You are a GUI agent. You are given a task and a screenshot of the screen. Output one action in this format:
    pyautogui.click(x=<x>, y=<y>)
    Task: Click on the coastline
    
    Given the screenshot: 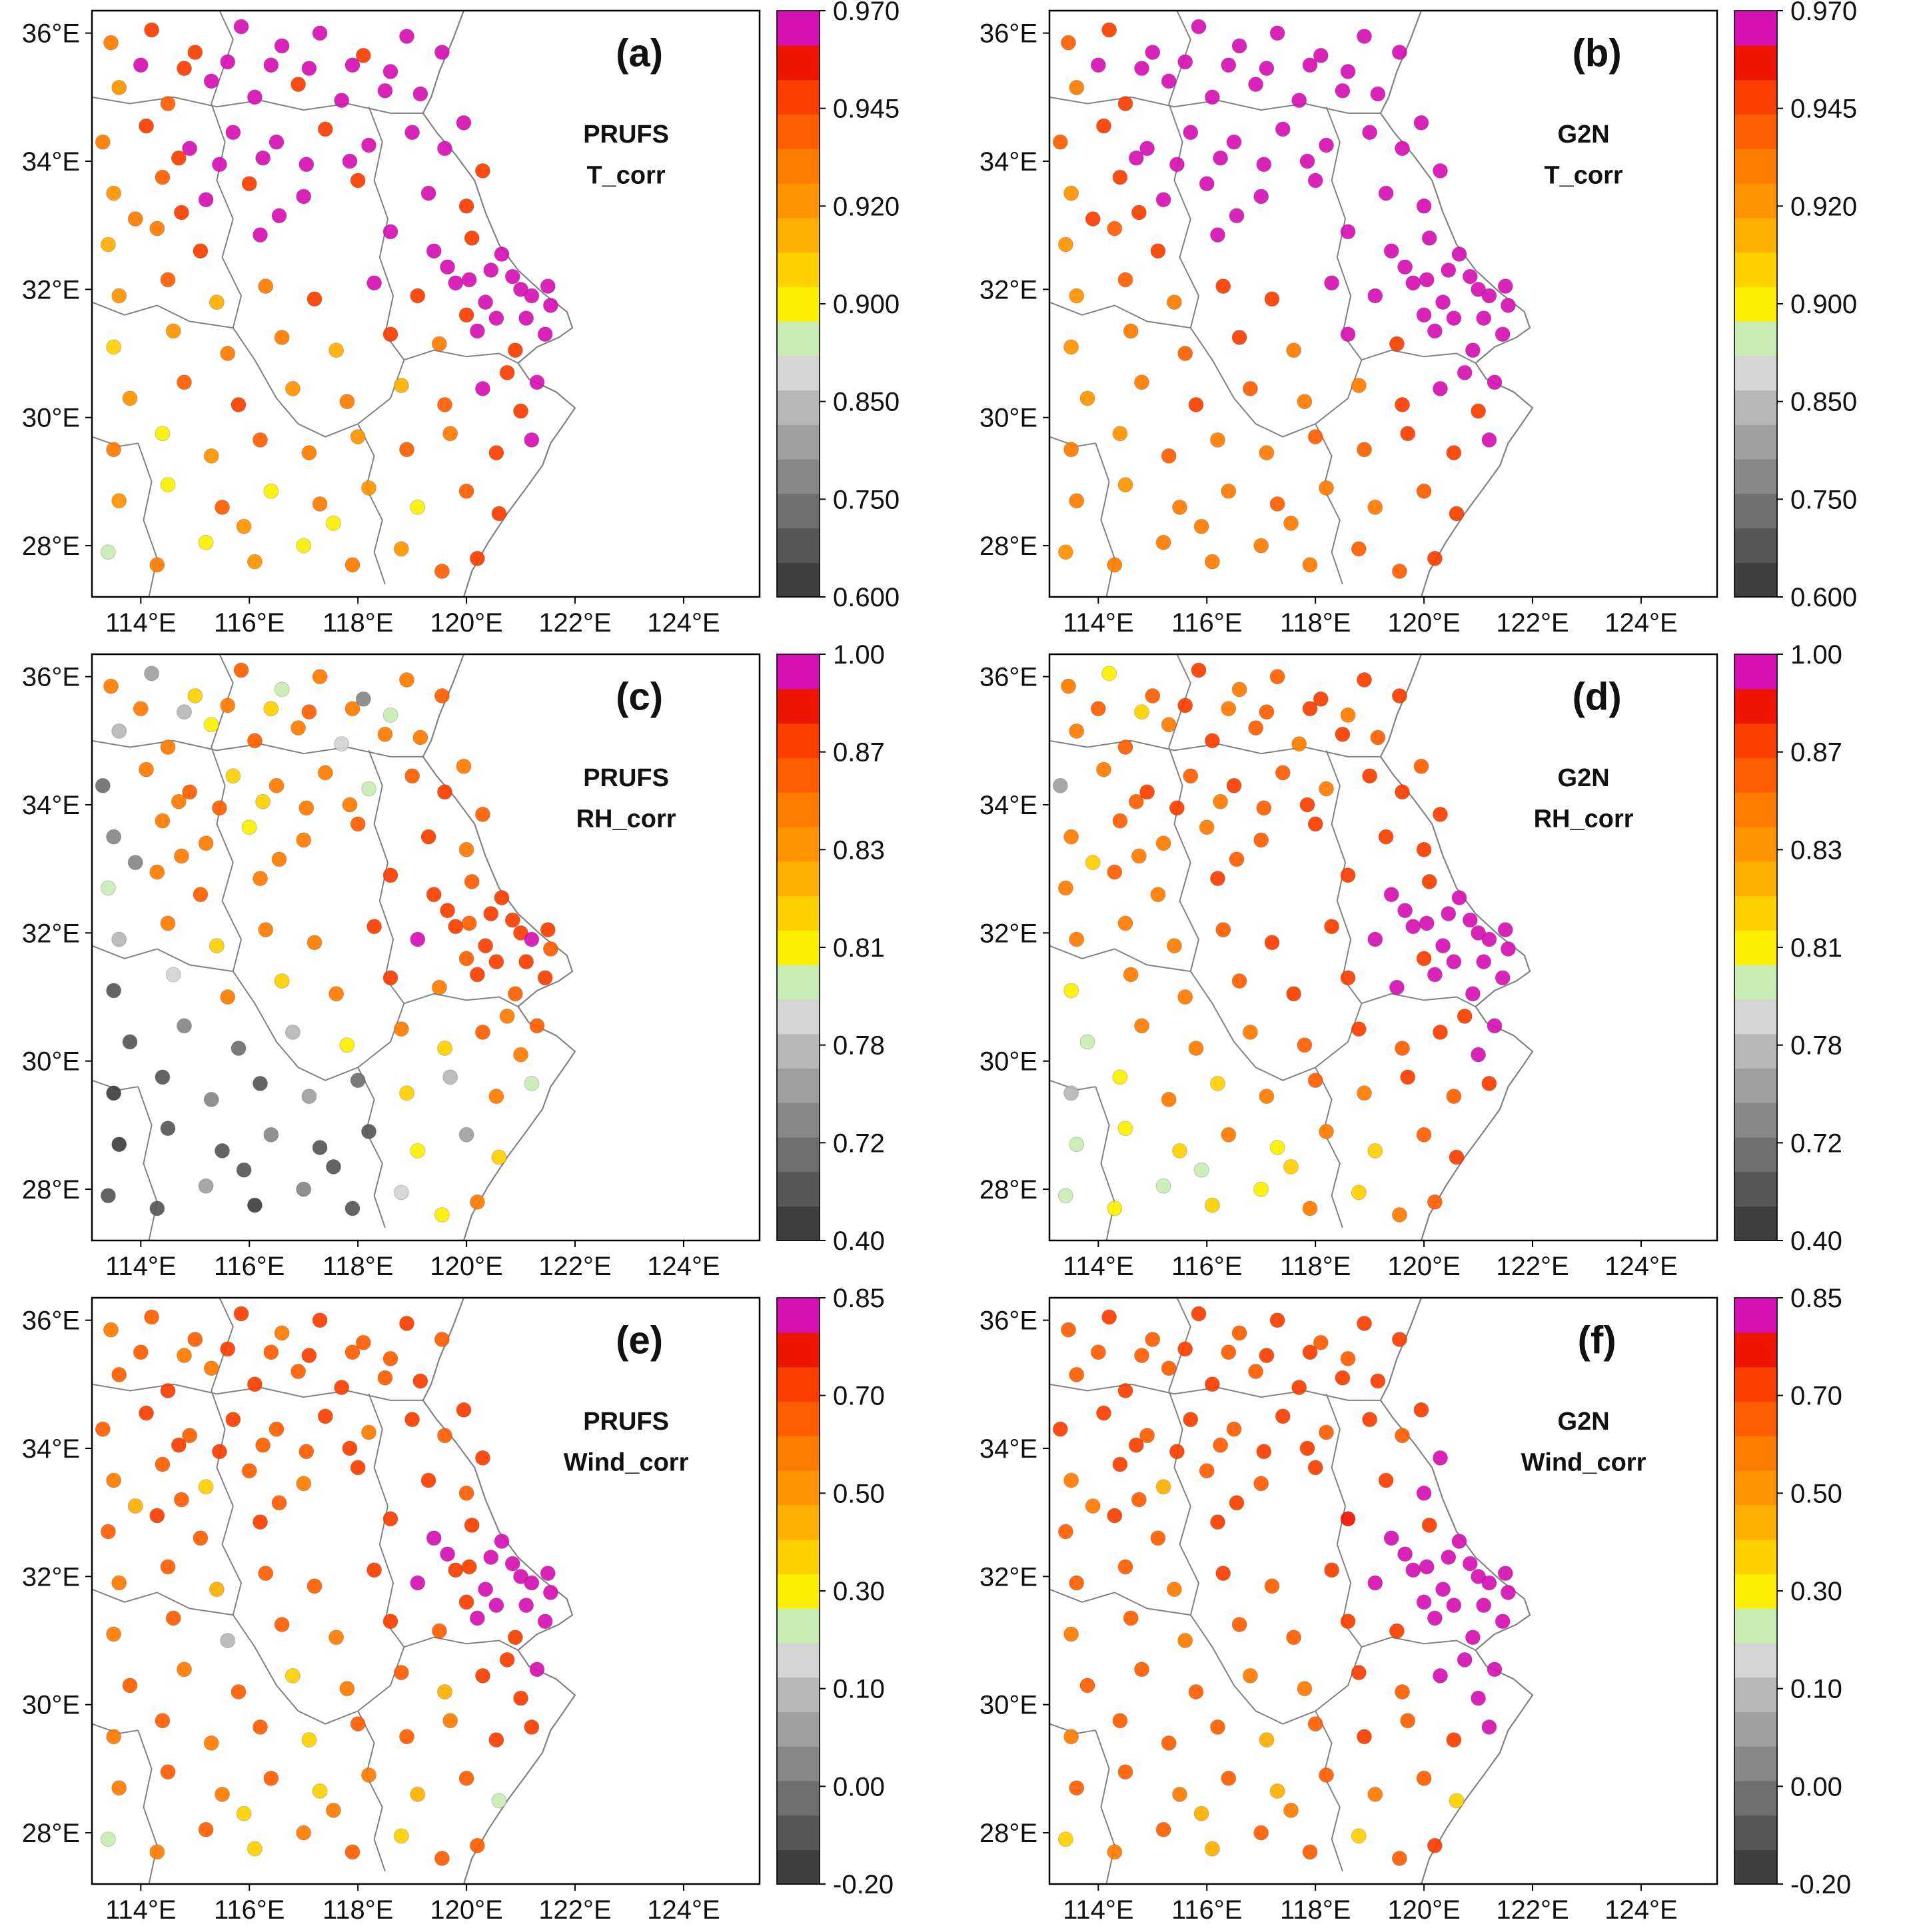 What is the action you would take?
    pyautogui.click(x=1457, y=947)
    